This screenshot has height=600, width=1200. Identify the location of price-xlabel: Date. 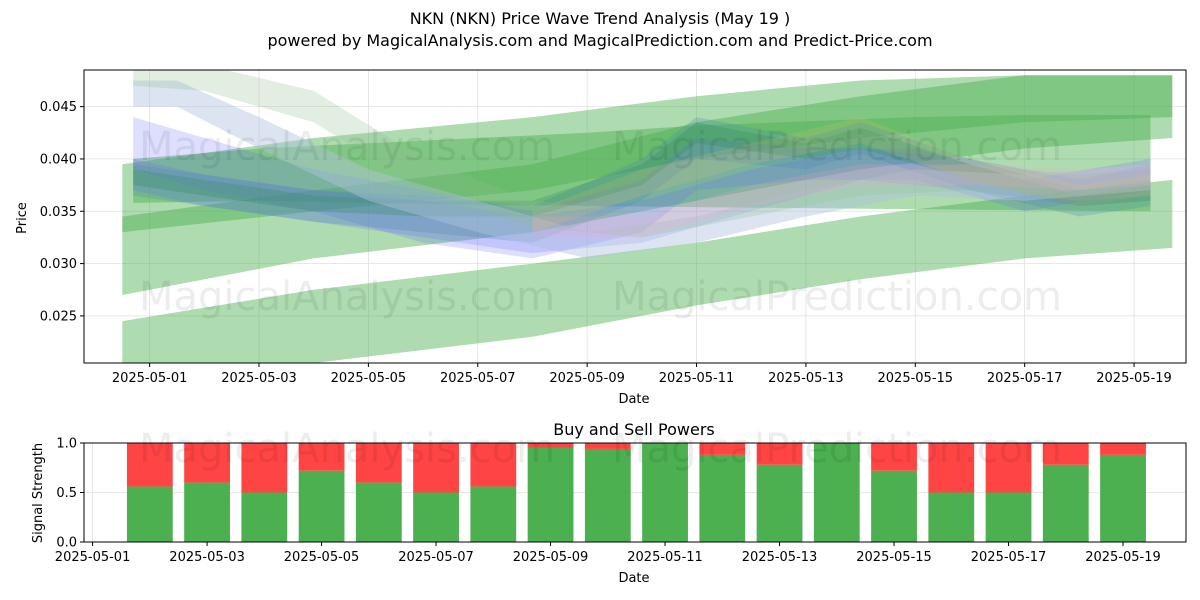
(633, 399).